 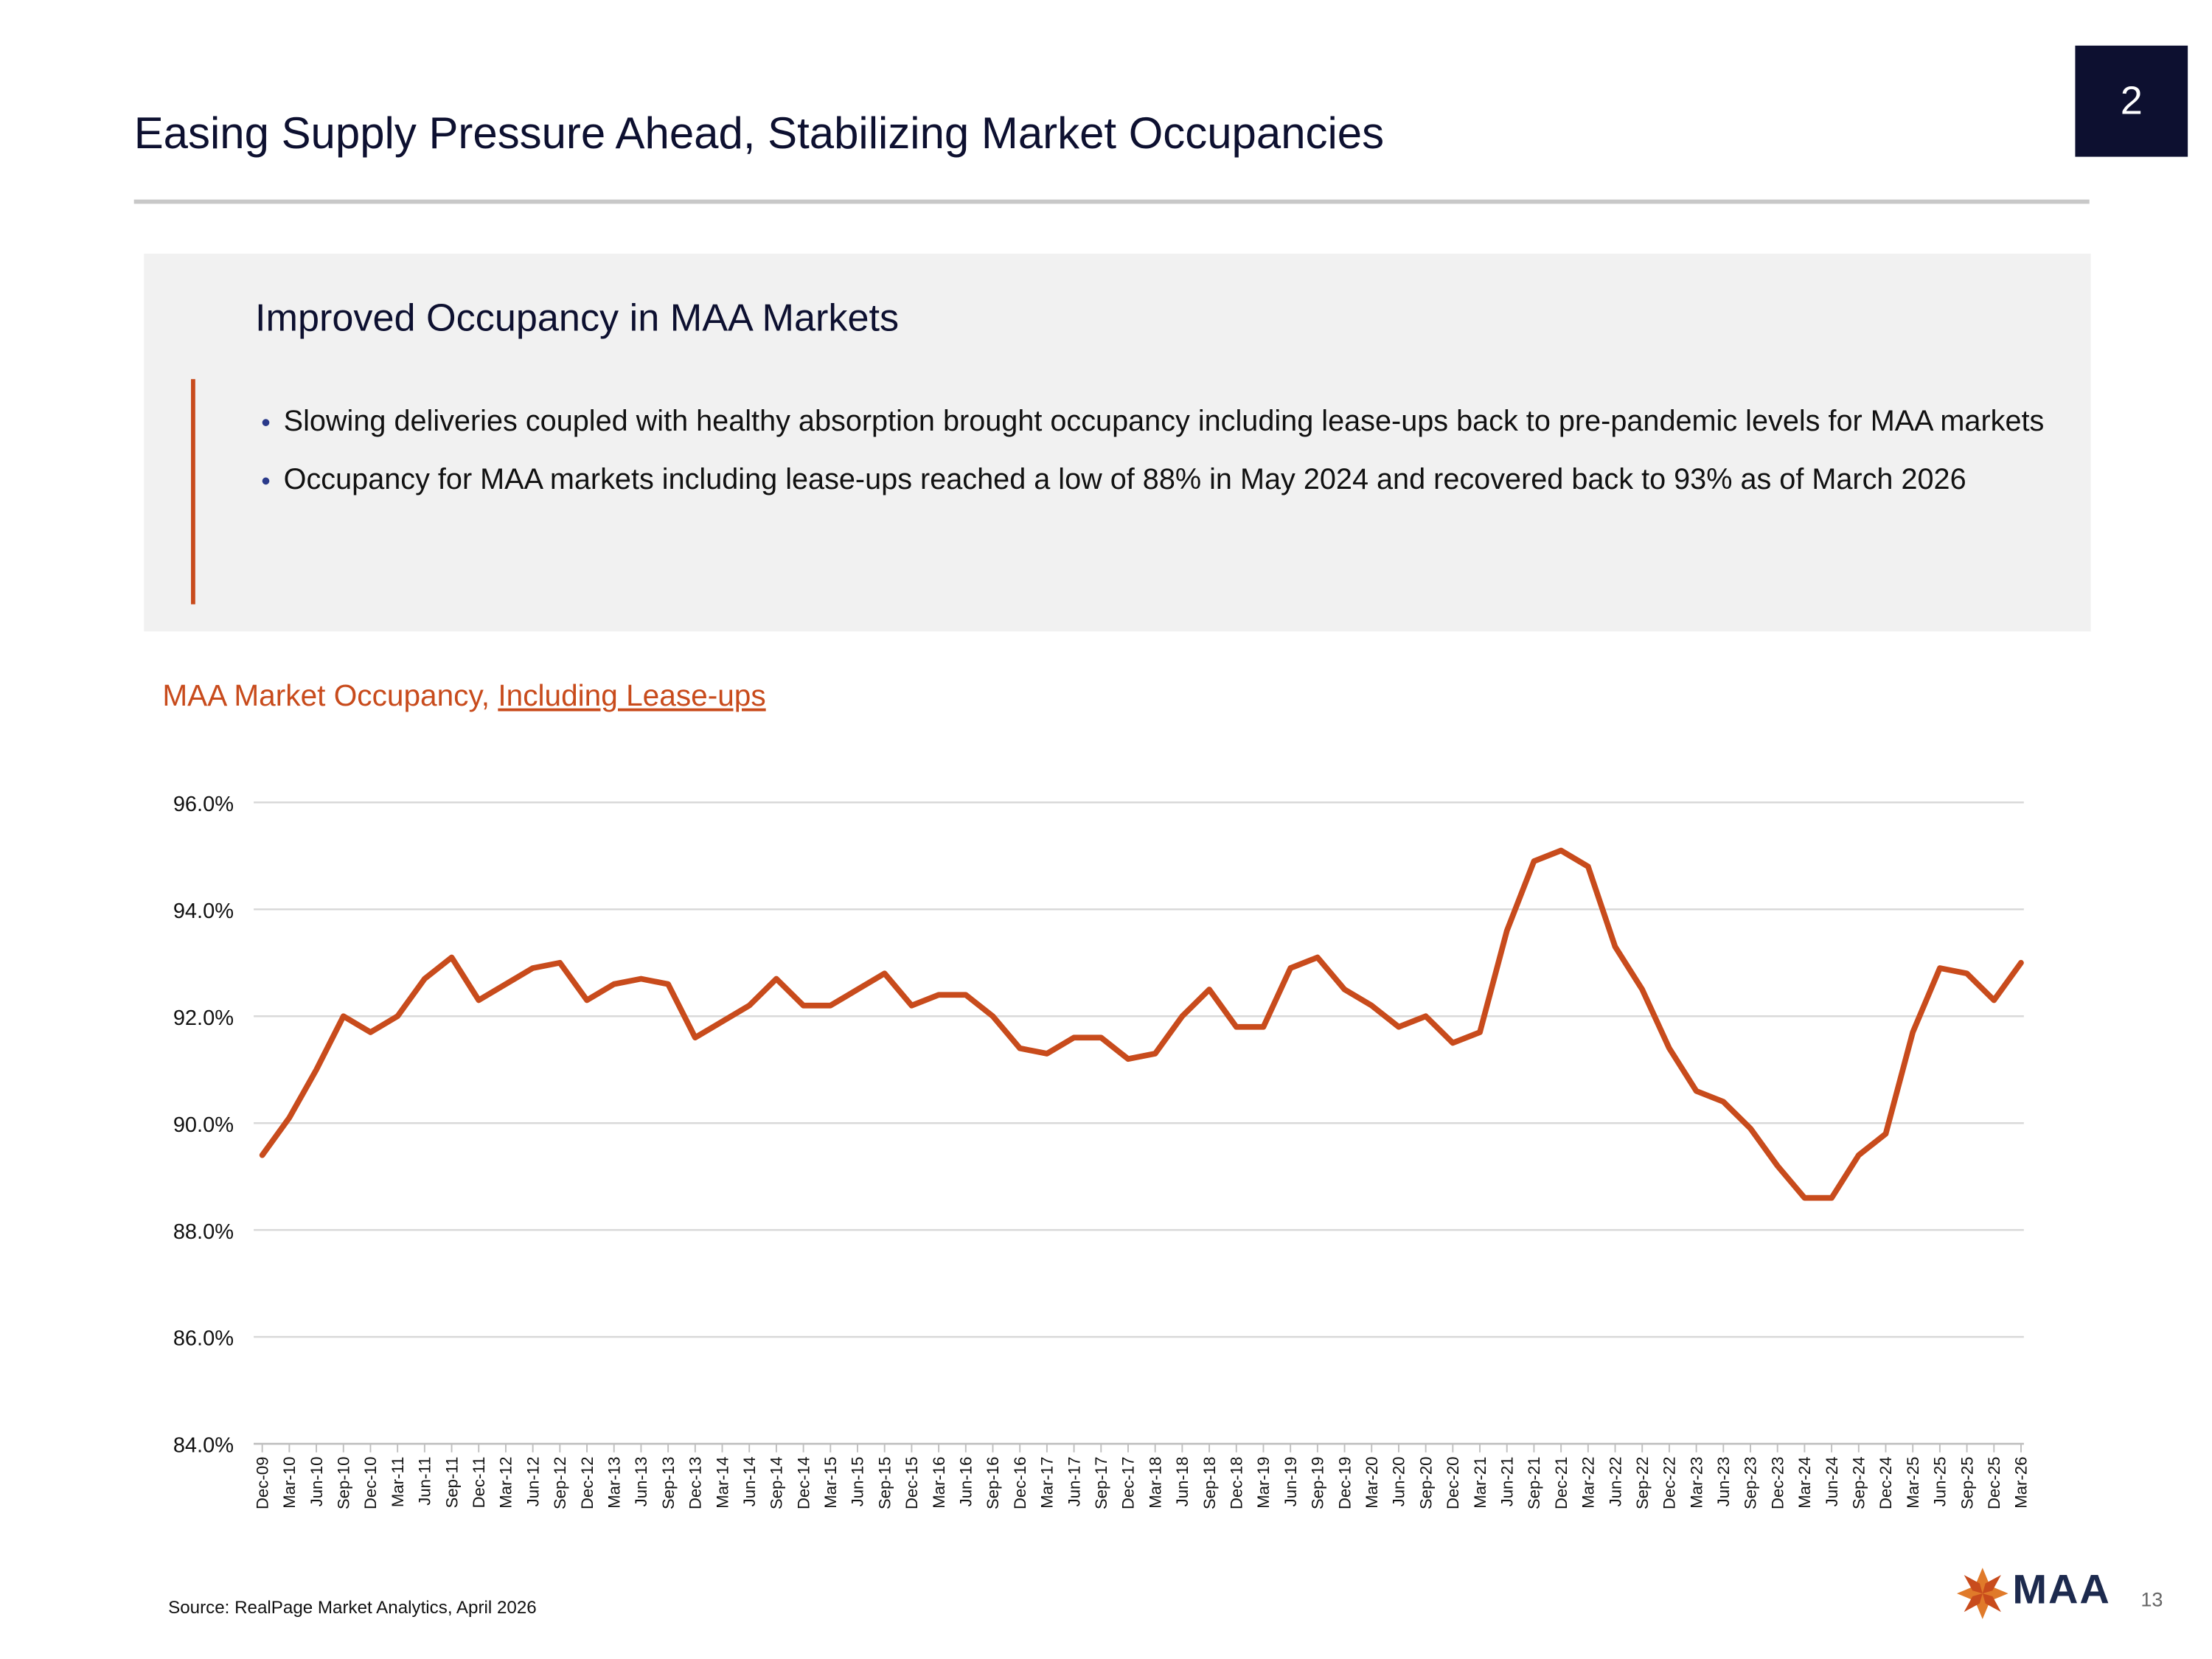 I want to click on x-tick-label: Sep-14, so click(x=777, y=1483).